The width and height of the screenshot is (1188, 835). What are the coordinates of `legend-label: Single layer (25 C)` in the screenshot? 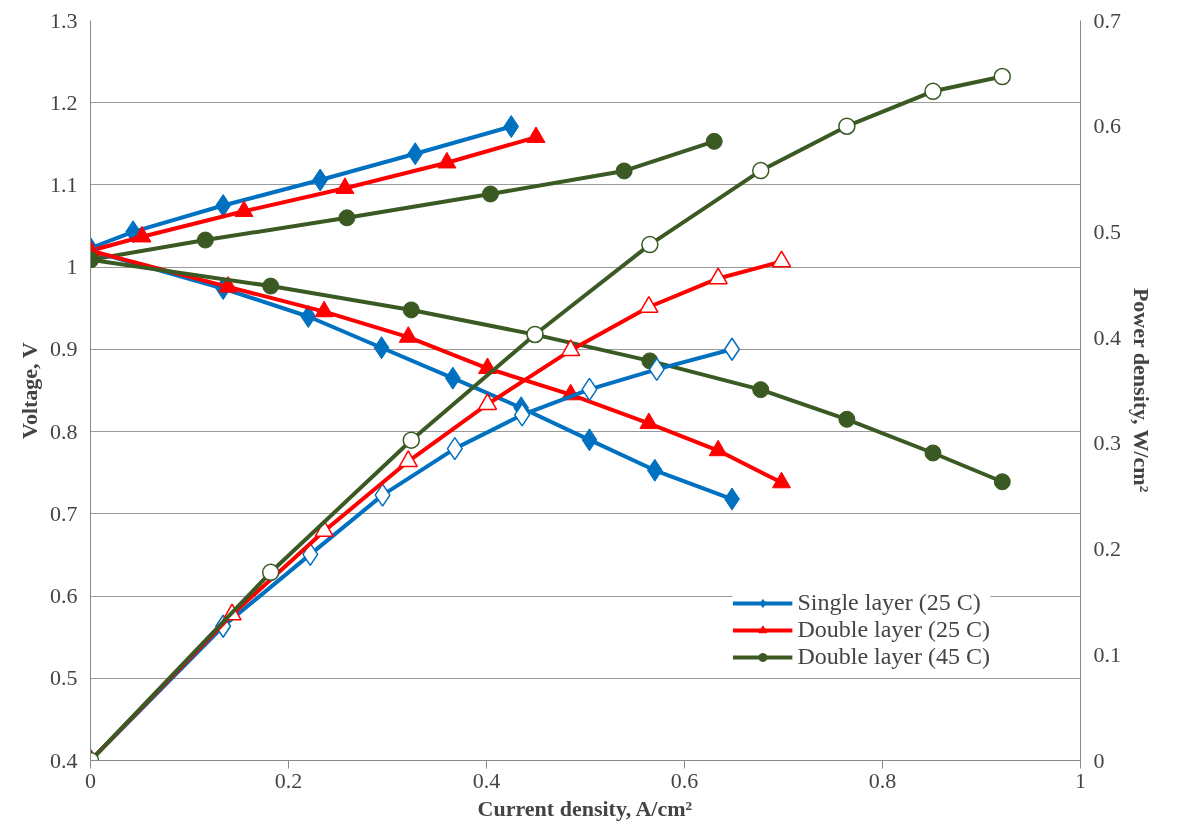 It's located at (889, 602).